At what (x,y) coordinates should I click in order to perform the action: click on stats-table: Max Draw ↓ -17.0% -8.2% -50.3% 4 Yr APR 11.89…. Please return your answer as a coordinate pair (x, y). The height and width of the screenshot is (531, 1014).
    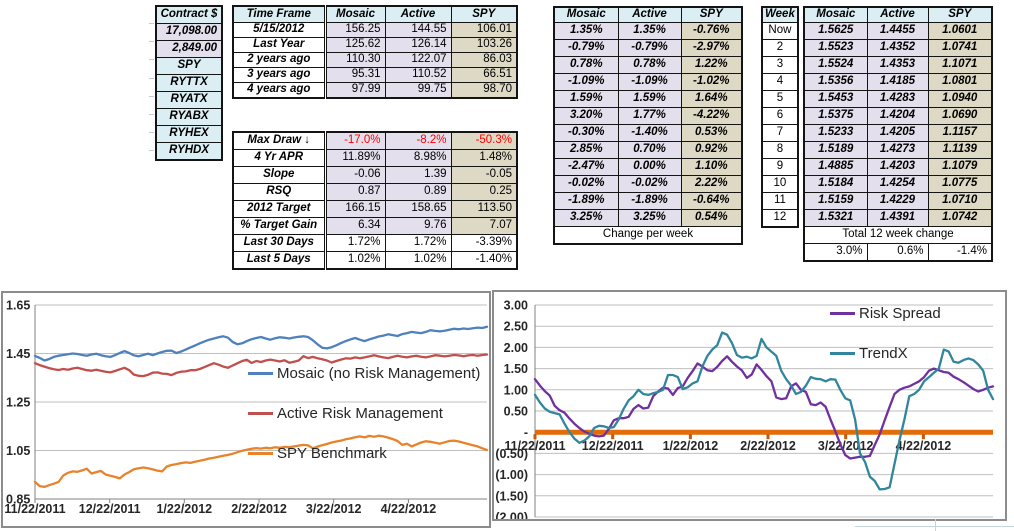
    Looking at the image, I should click on (375, 200).